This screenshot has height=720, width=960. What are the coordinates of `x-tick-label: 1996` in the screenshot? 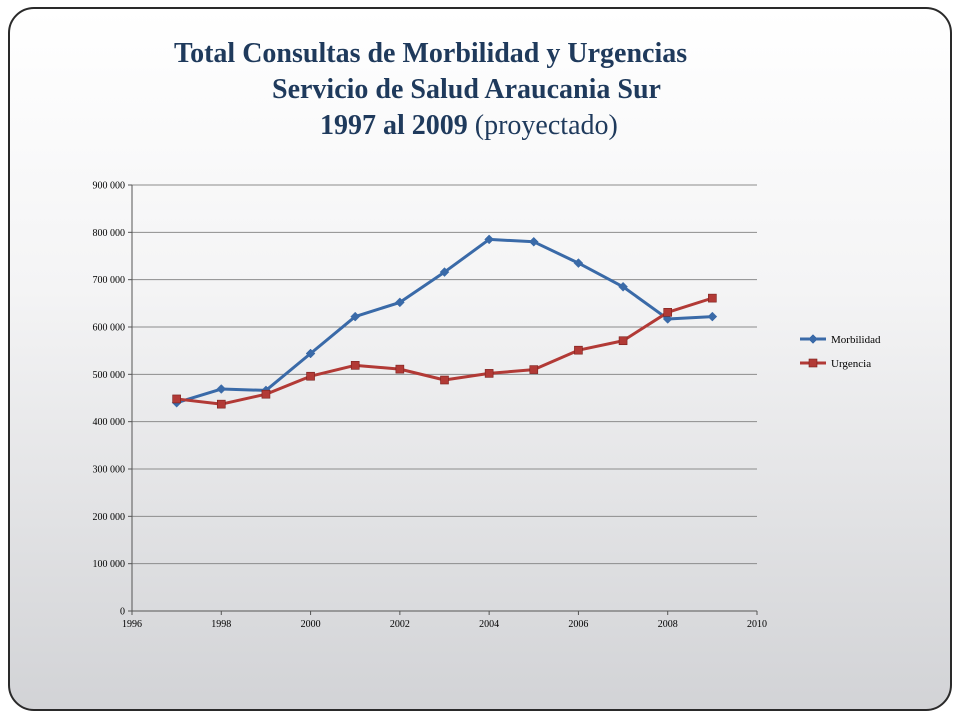 It's located at (132, 624).